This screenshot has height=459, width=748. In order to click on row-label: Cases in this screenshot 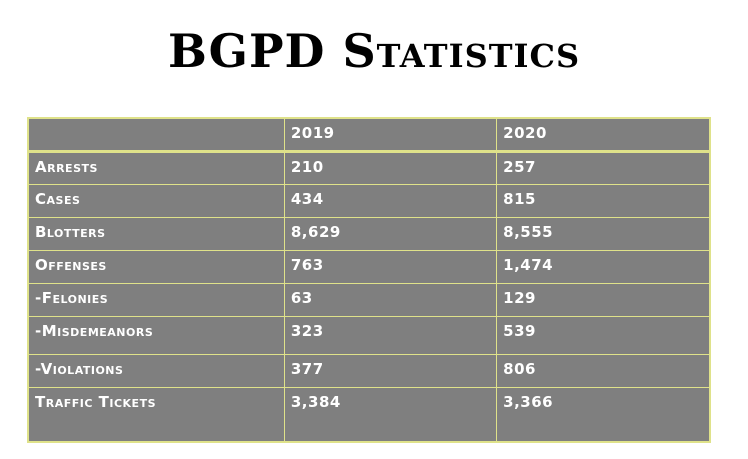, I will do `click(156, 201)`.